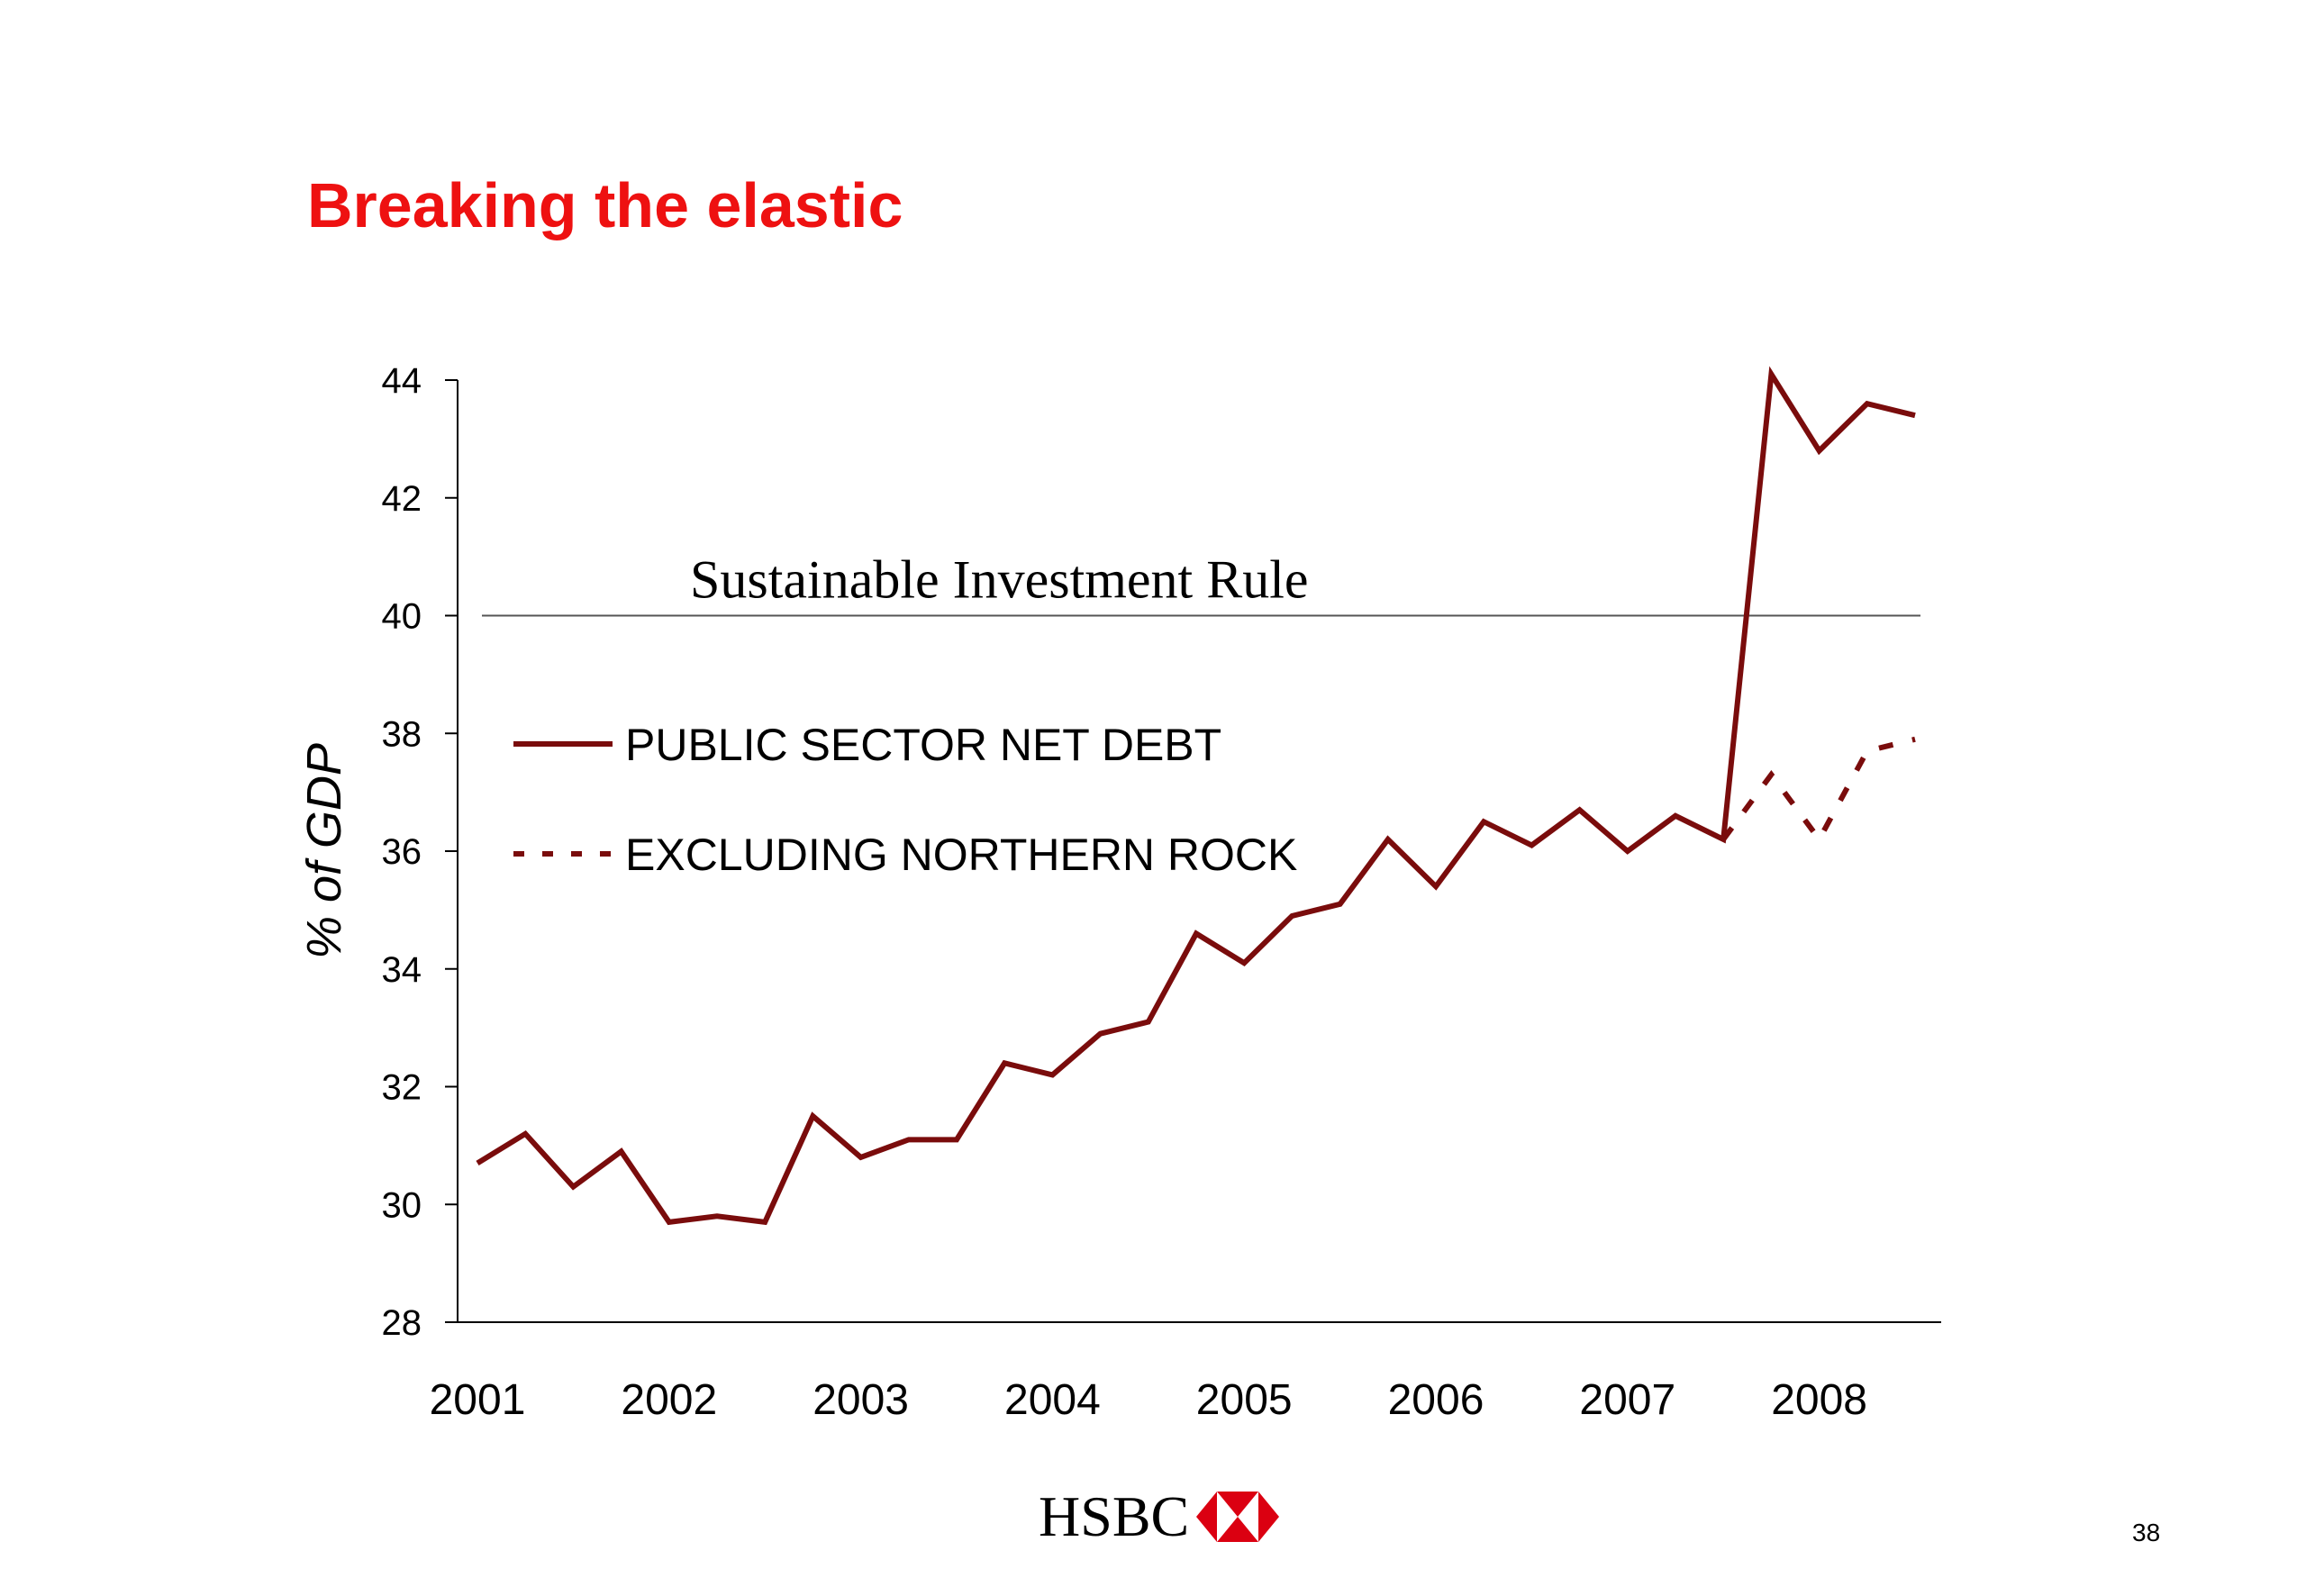 The height and width of the screenshot is (1596, 2306). What do you see at coordinates (1114, 1516) in the screenshot?
I see `hsbc-wordmark: HSBC` at bounding box center [1114, 1516].